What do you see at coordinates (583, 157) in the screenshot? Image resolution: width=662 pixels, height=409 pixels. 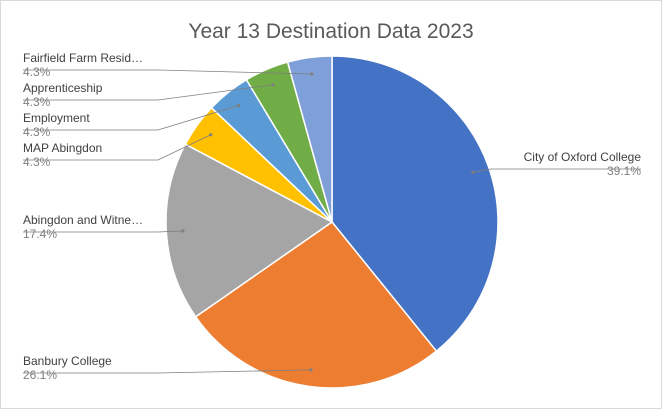 I see `slice-label-city-of-oxford-college: City of Oxford College` at bounding box center [583, 157].